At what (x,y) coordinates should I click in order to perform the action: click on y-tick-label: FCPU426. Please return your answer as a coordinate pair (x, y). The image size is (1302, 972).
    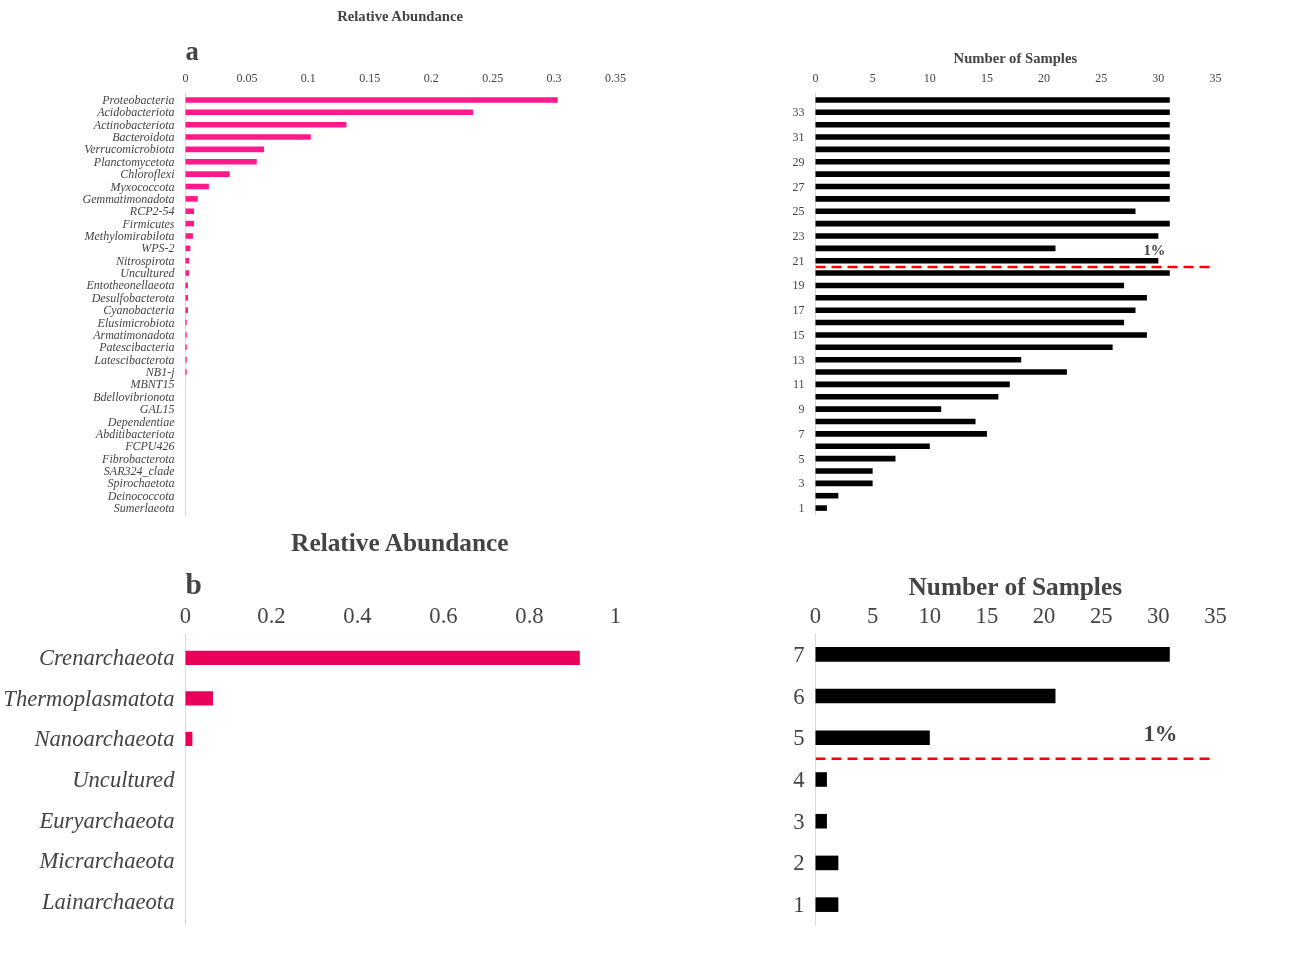
    Looking at the image, I should click on (149, 446).